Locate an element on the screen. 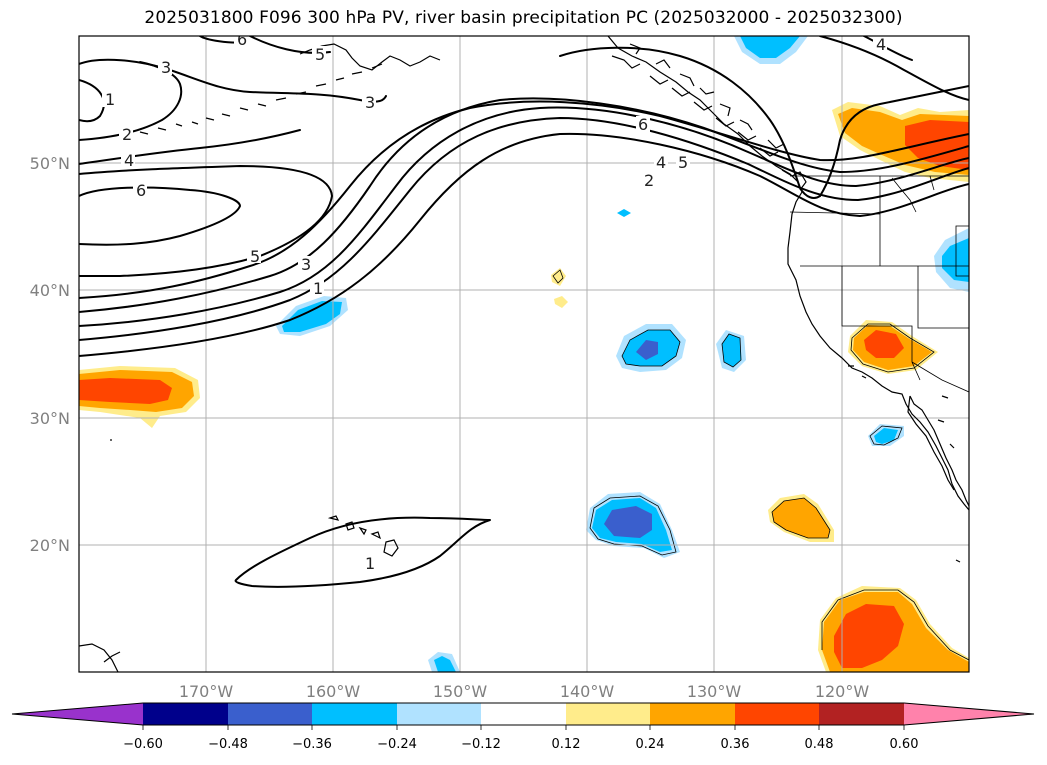  baja-california-coast is located at coordinates (938, 451).